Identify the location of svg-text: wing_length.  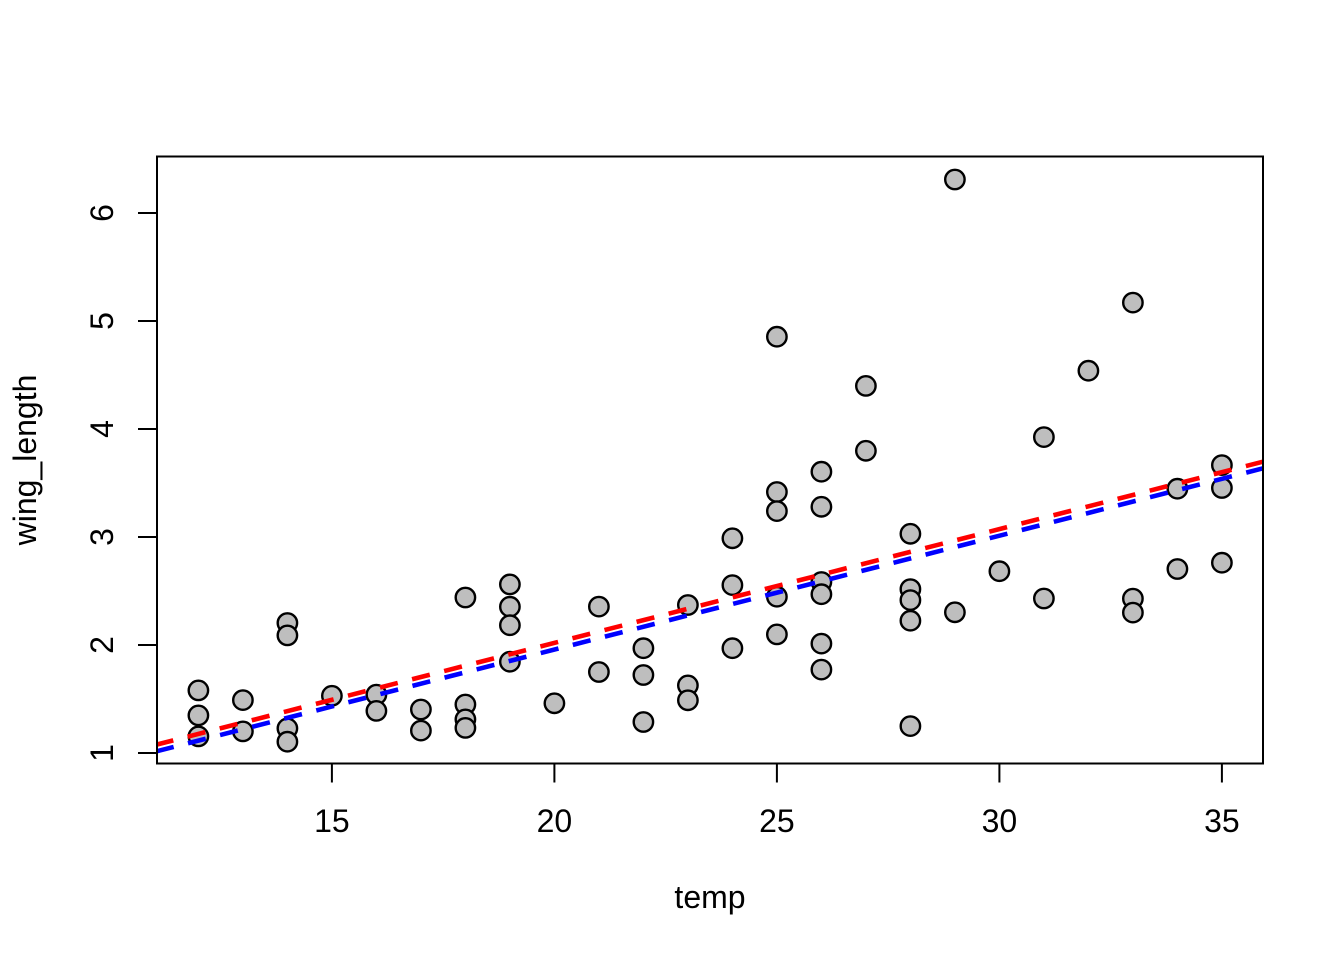
(25, 461).